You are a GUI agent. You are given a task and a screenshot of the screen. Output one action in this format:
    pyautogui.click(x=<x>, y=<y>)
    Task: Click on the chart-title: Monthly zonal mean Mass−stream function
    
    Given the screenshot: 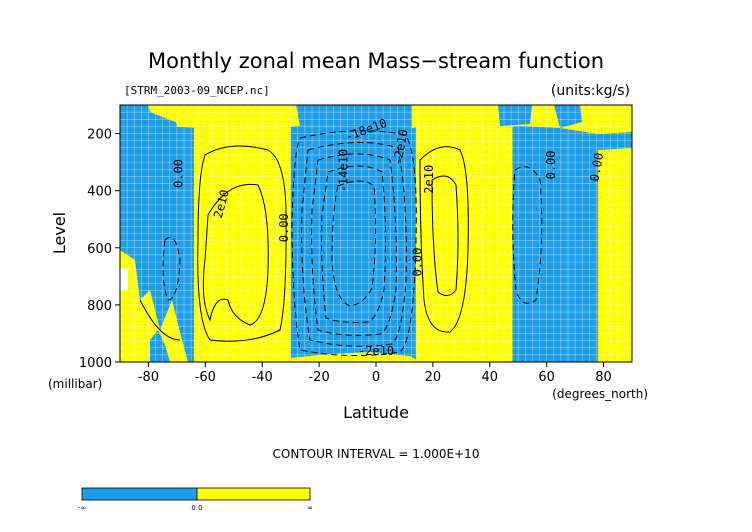 What is the action you would take?
    pyautogui.click(x=376, y=61)
    